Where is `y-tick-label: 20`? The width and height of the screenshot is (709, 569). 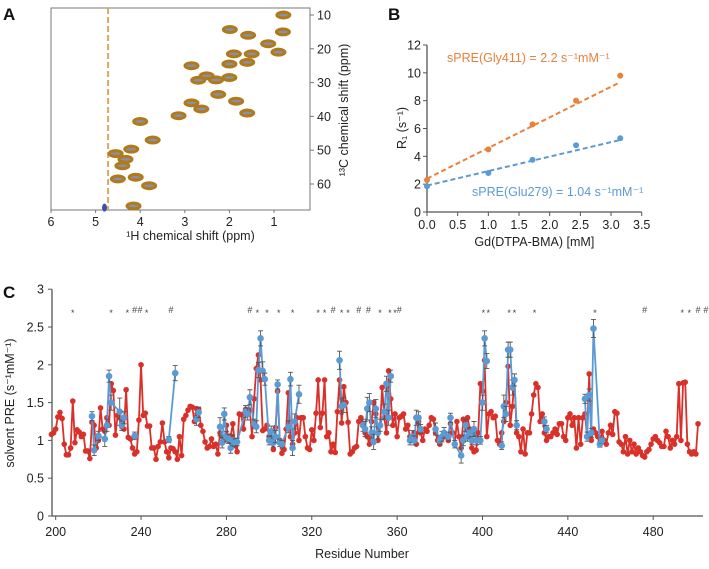
y-tick-label: 20 is located at coordinates (324, 49).